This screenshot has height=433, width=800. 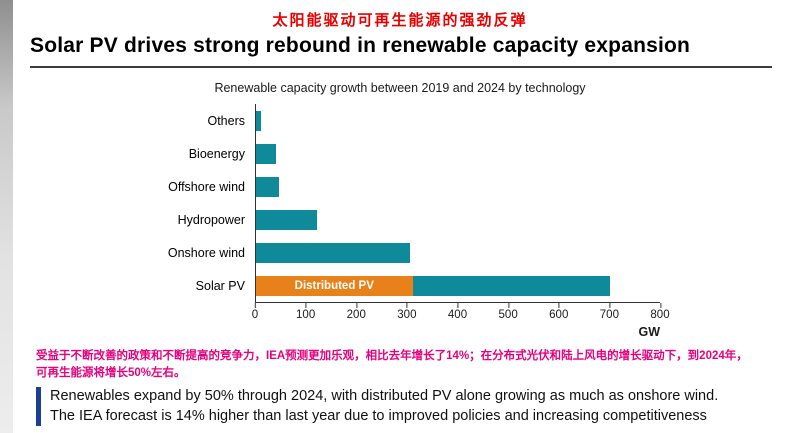 What do you see at coordinates (255, 312) in the screenshot?
I see `x-tick-label: 0` at bounding box center [255, 312].